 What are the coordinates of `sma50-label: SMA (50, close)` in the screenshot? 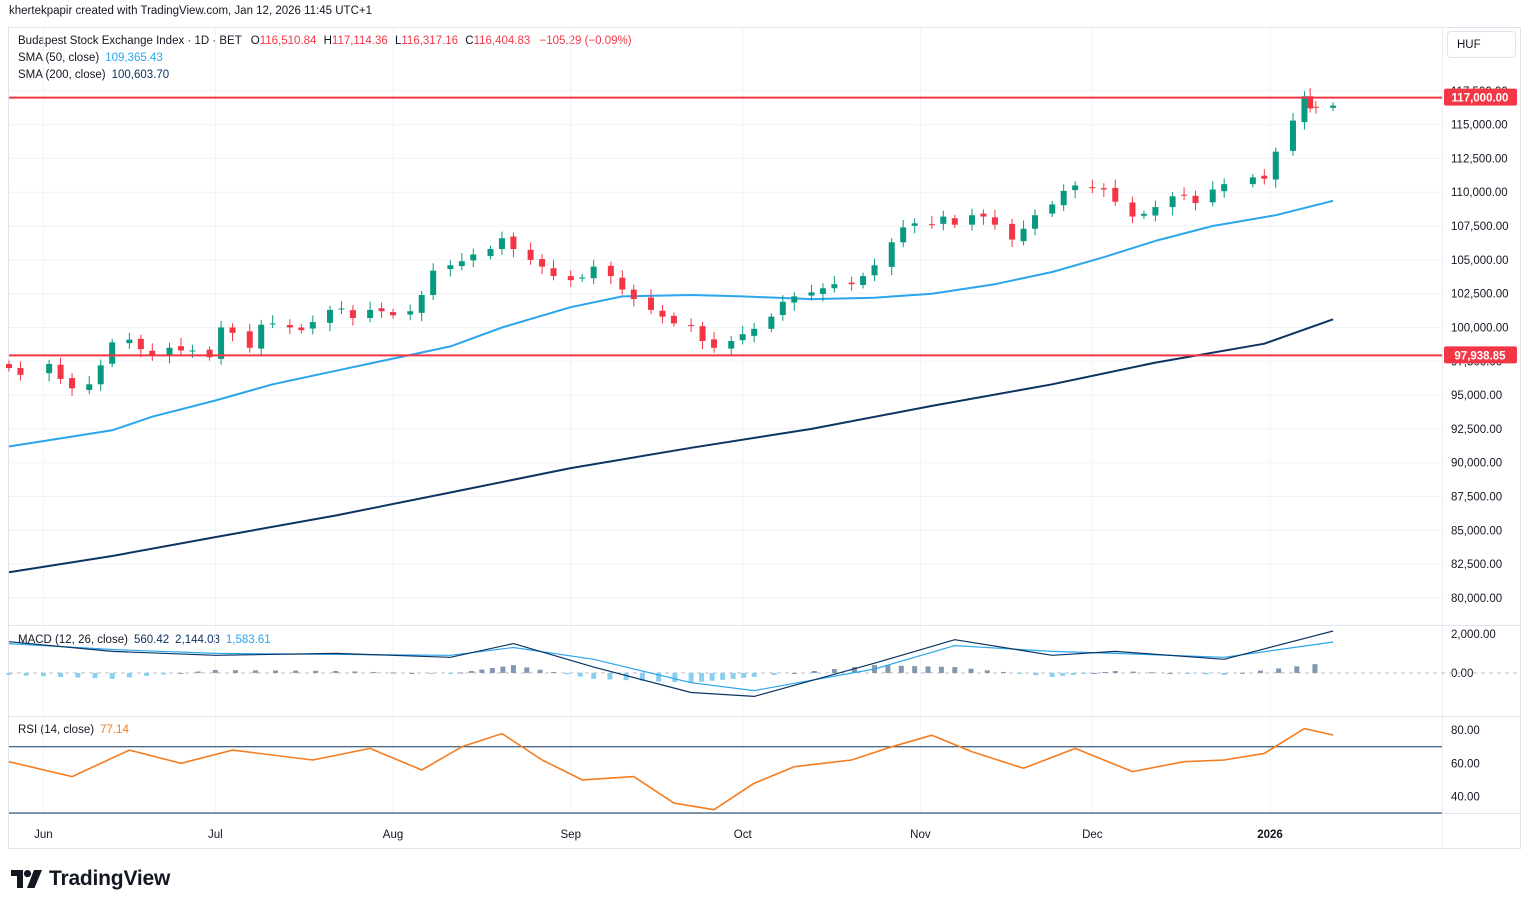 It's located at (59, 58).